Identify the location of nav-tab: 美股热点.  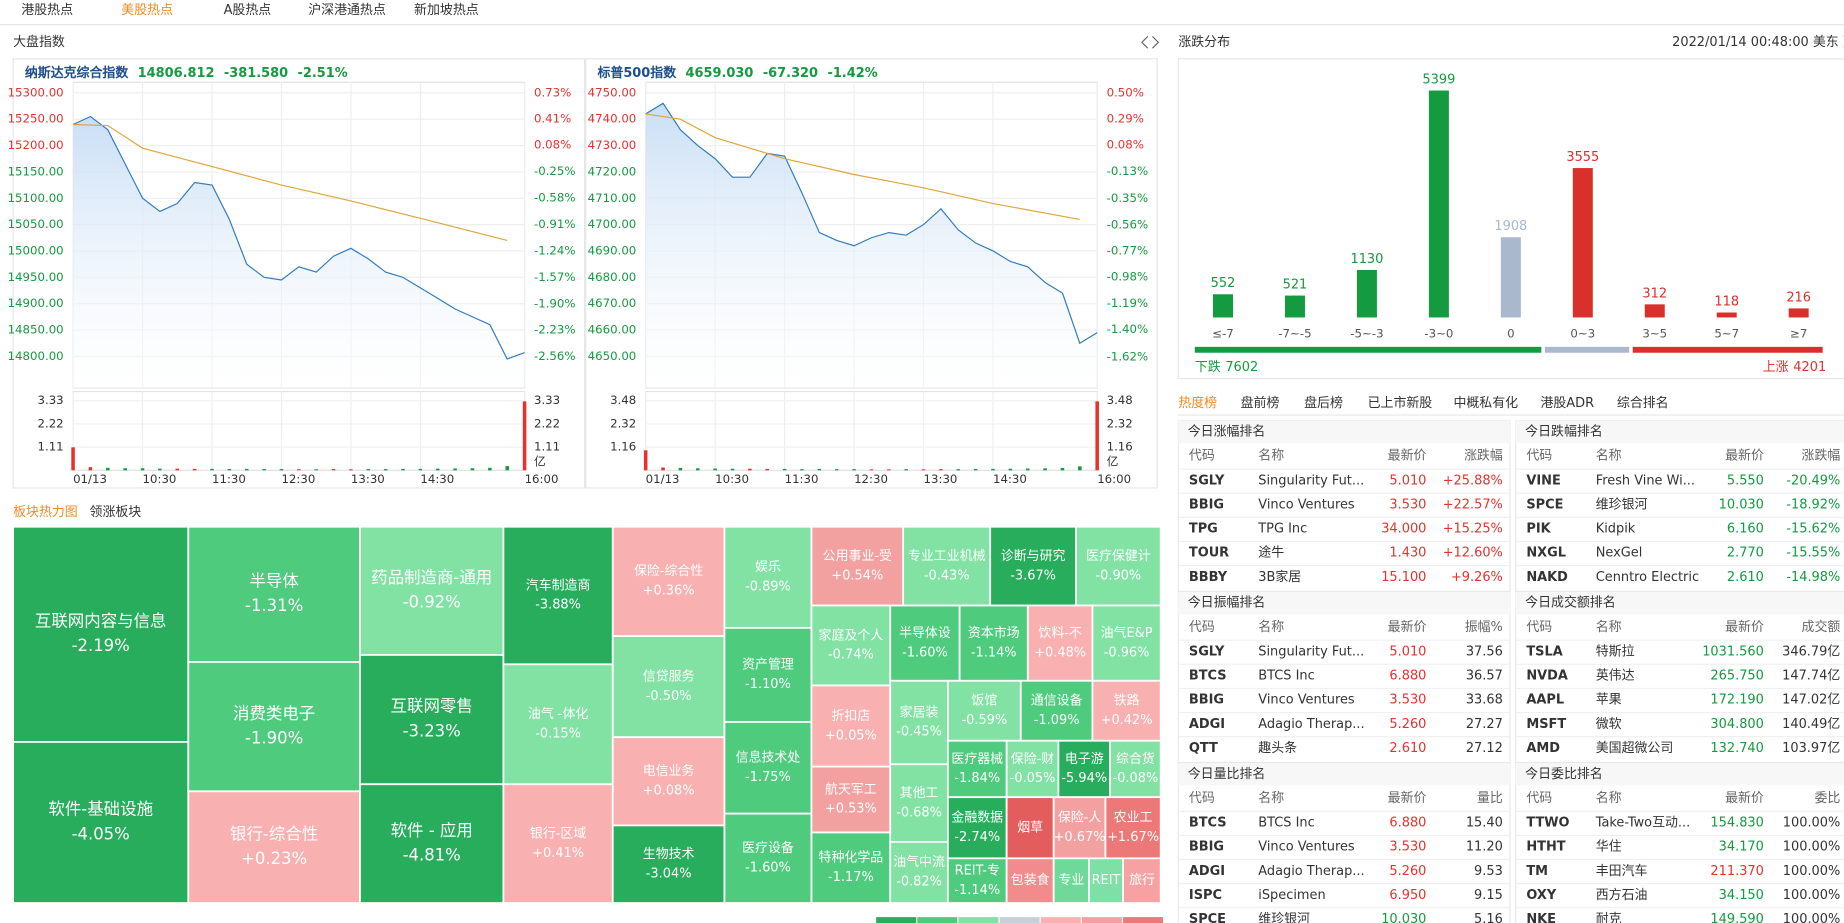
(147, 10).